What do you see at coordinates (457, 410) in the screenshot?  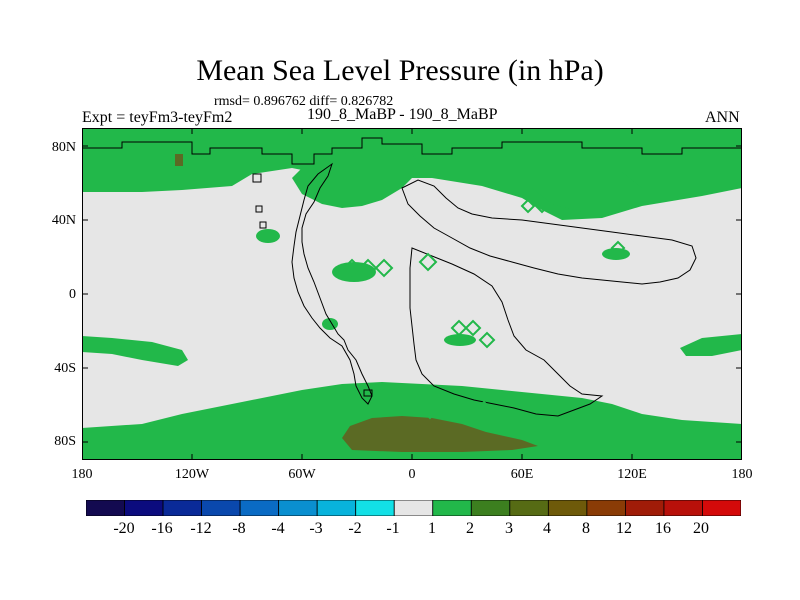 I see `hatch-southern` at bounding box center [457, 410].